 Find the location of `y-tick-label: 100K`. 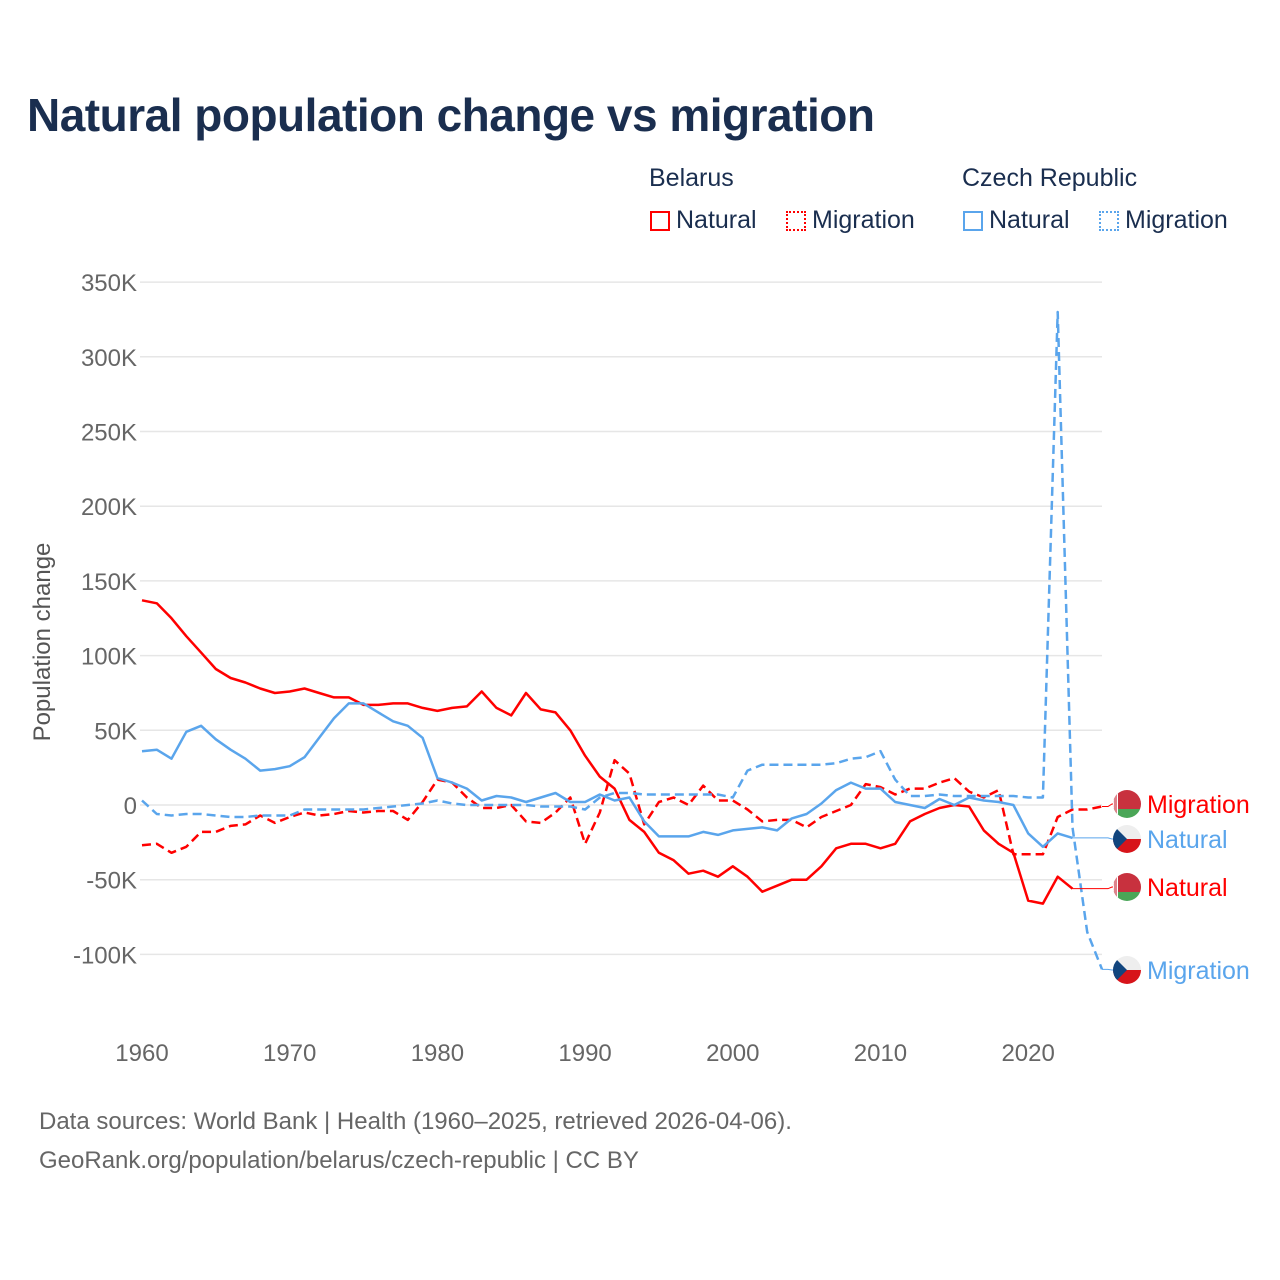

y-tick-label: 100K is located at coordinates (109, 657).